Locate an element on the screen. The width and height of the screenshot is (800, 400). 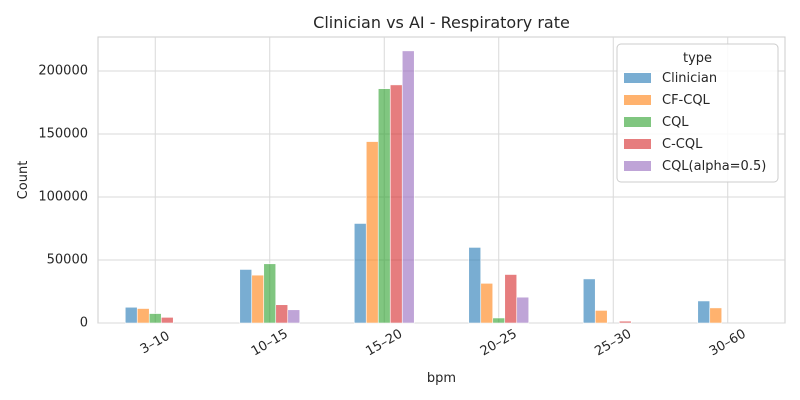
legend-label: C-CQL is located at coordinates (682, 144).